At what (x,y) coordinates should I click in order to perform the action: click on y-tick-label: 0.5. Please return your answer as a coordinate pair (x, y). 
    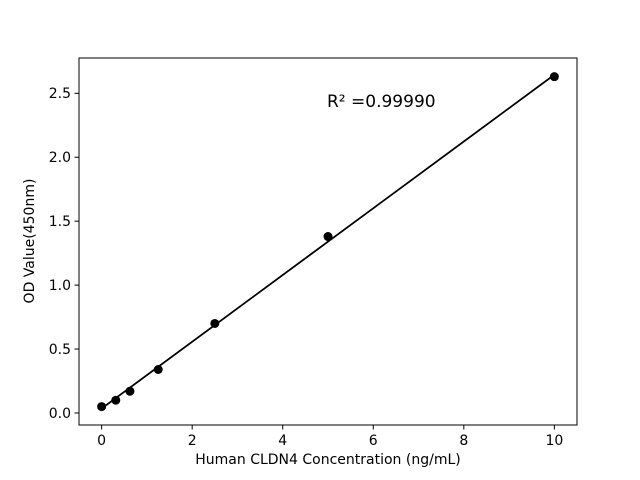
    Looking at the image, I should click on (60, 350).